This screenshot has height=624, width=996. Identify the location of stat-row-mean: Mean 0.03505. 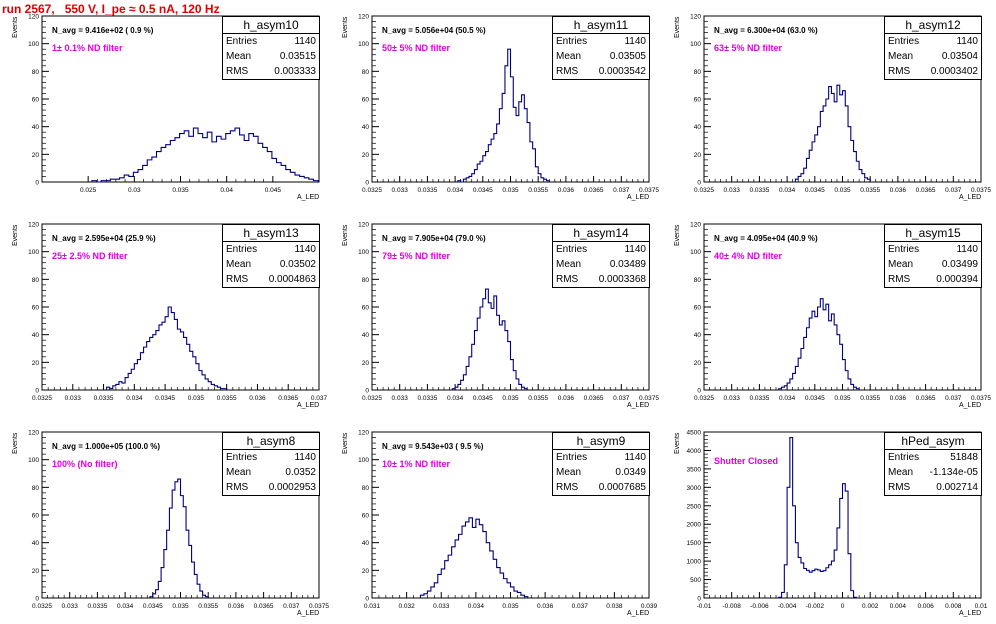
(601, 56).